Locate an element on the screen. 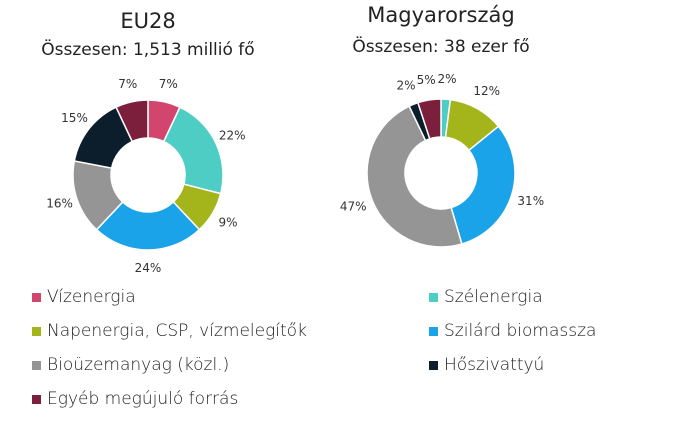 This screenshot has width=690, height=430. chart-subtitle-eu28: Összesen: 1,513 millió fő is located at coordinates (147, 49).